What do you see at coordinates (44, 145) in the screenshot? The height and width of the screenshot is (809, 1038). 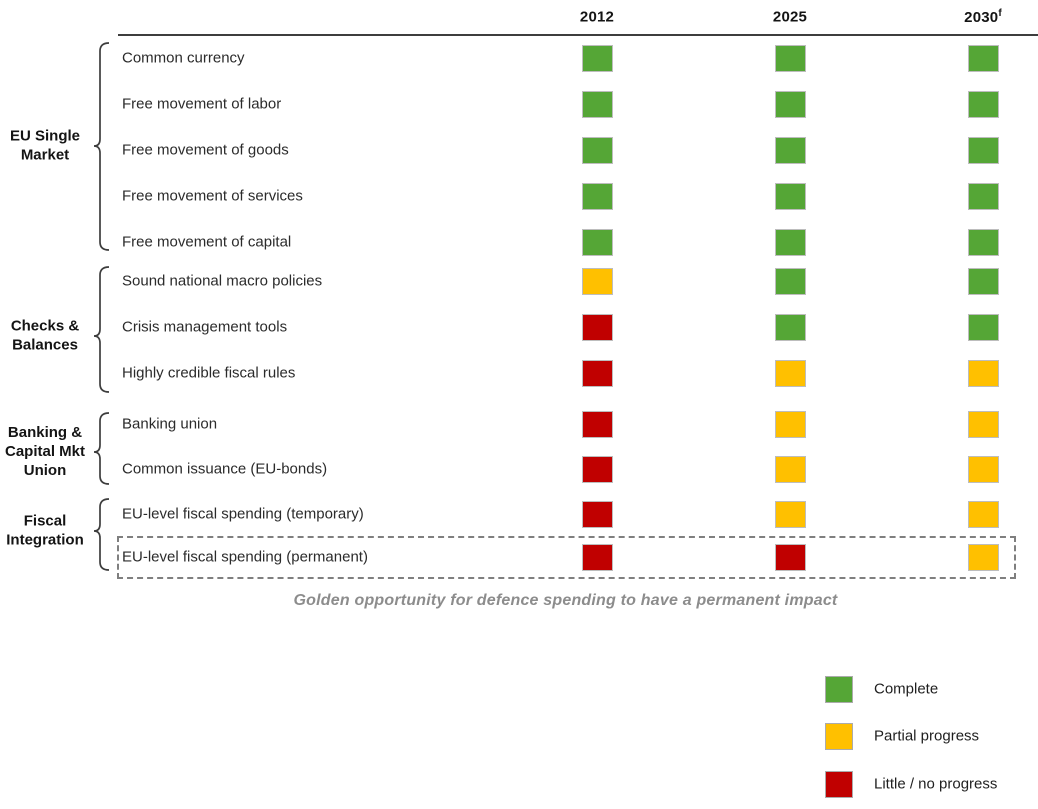 I see `group-label: EU Single Market` at bounding box center [44, 145].